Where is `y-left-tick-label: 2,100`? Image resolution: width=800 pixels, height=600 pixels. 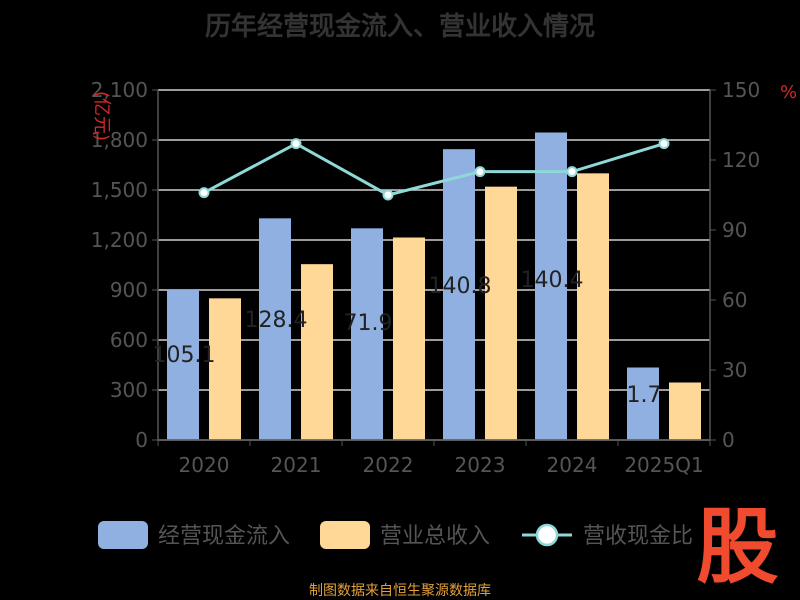
y-left-tick-label: 2,100 is located at coordinates (119, 90).